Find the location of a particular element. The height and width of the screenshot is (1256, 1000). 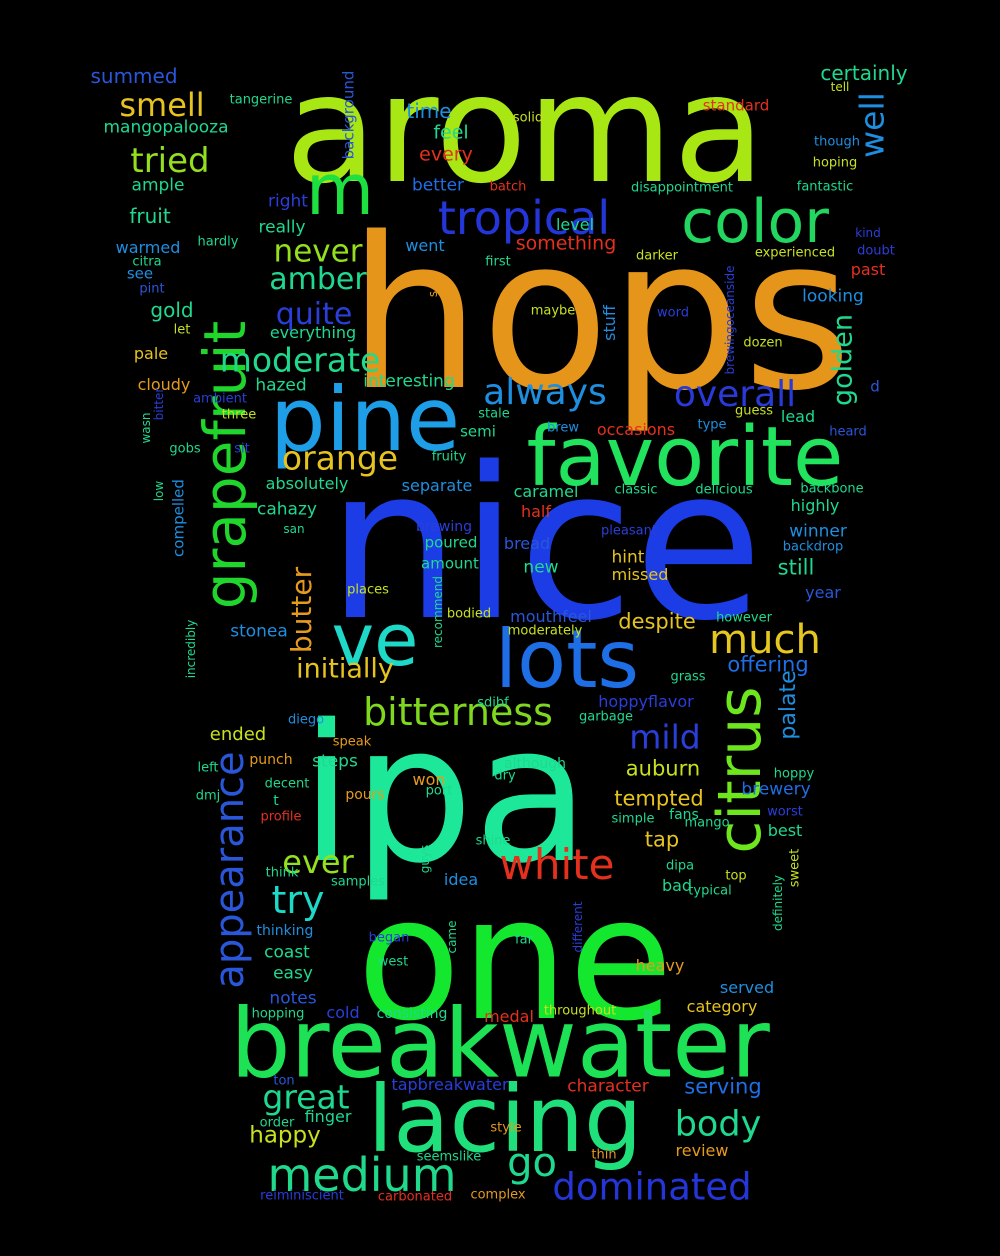

word-132: kind is located at coordinates (868, 233).